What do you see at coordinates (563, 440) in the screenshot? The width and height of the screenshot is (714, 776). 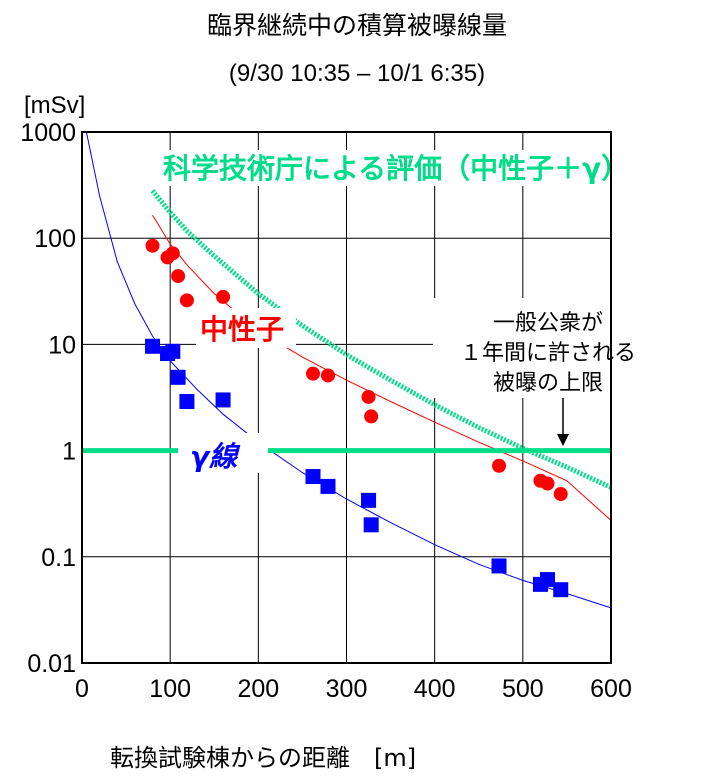 I see `limit-arrow-head` at bounding box center [563, 440].